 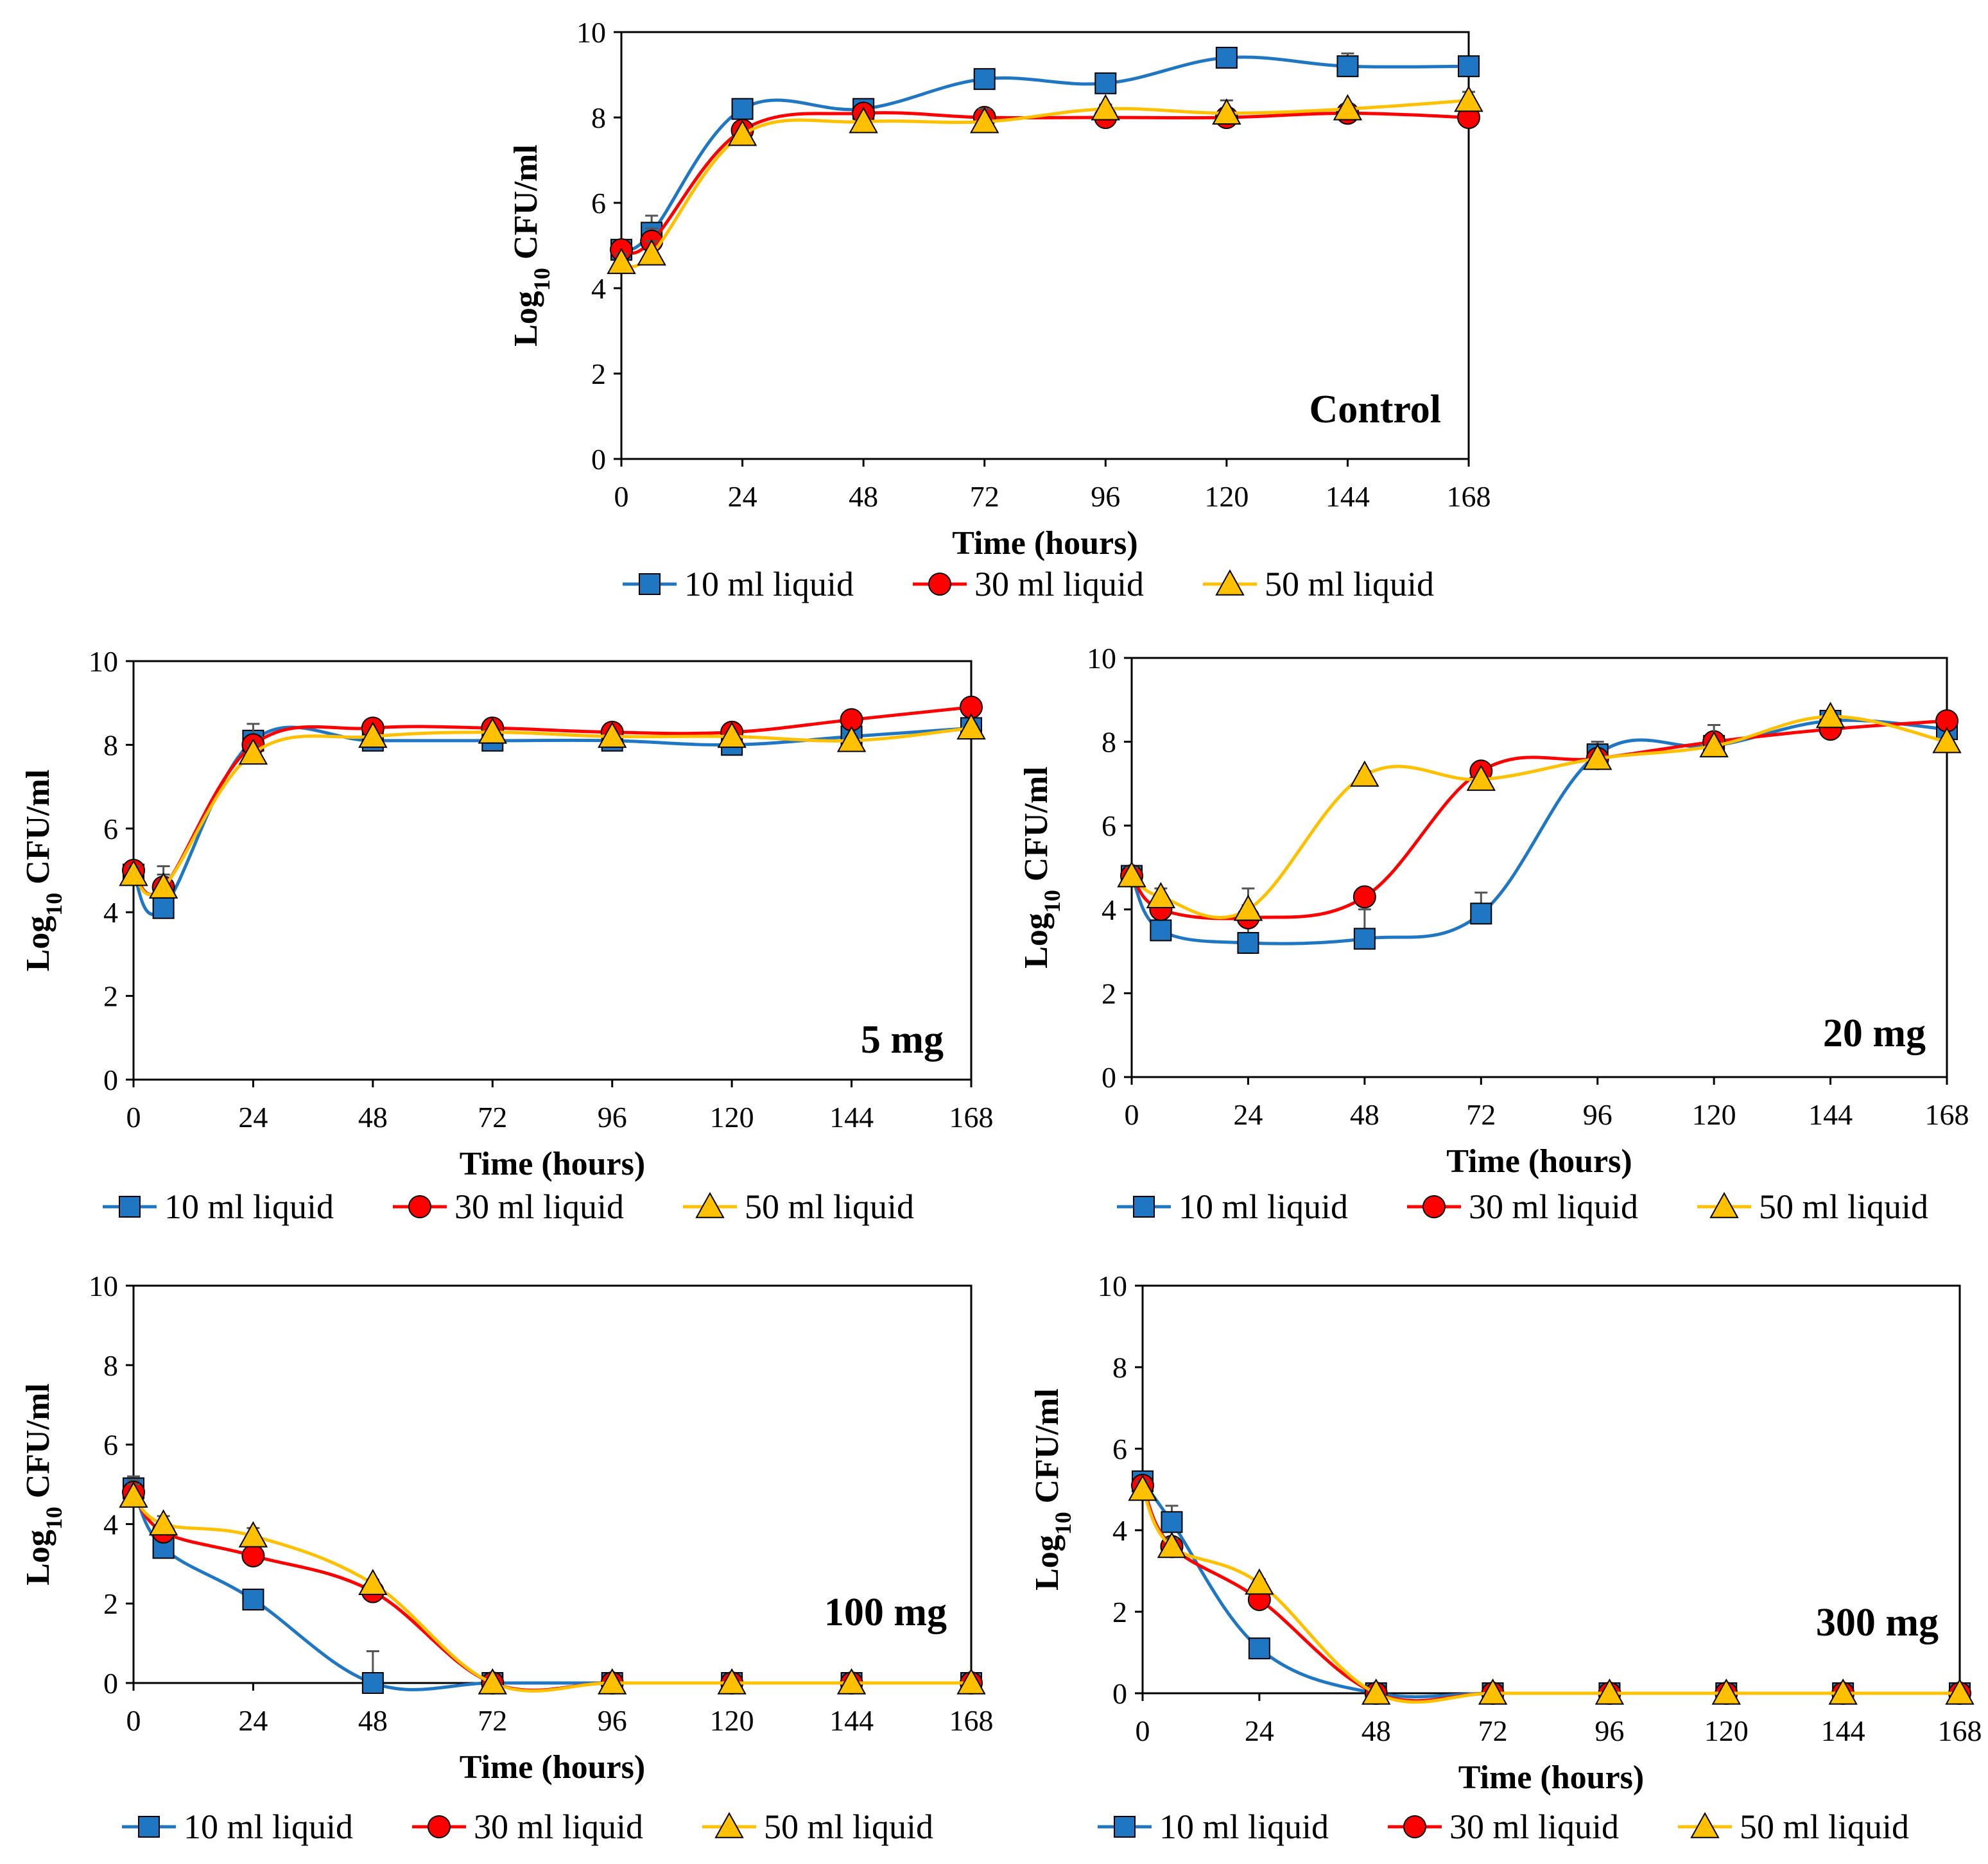 I want to click on x-tick-label: 96, so click(x=1609, y=1730).